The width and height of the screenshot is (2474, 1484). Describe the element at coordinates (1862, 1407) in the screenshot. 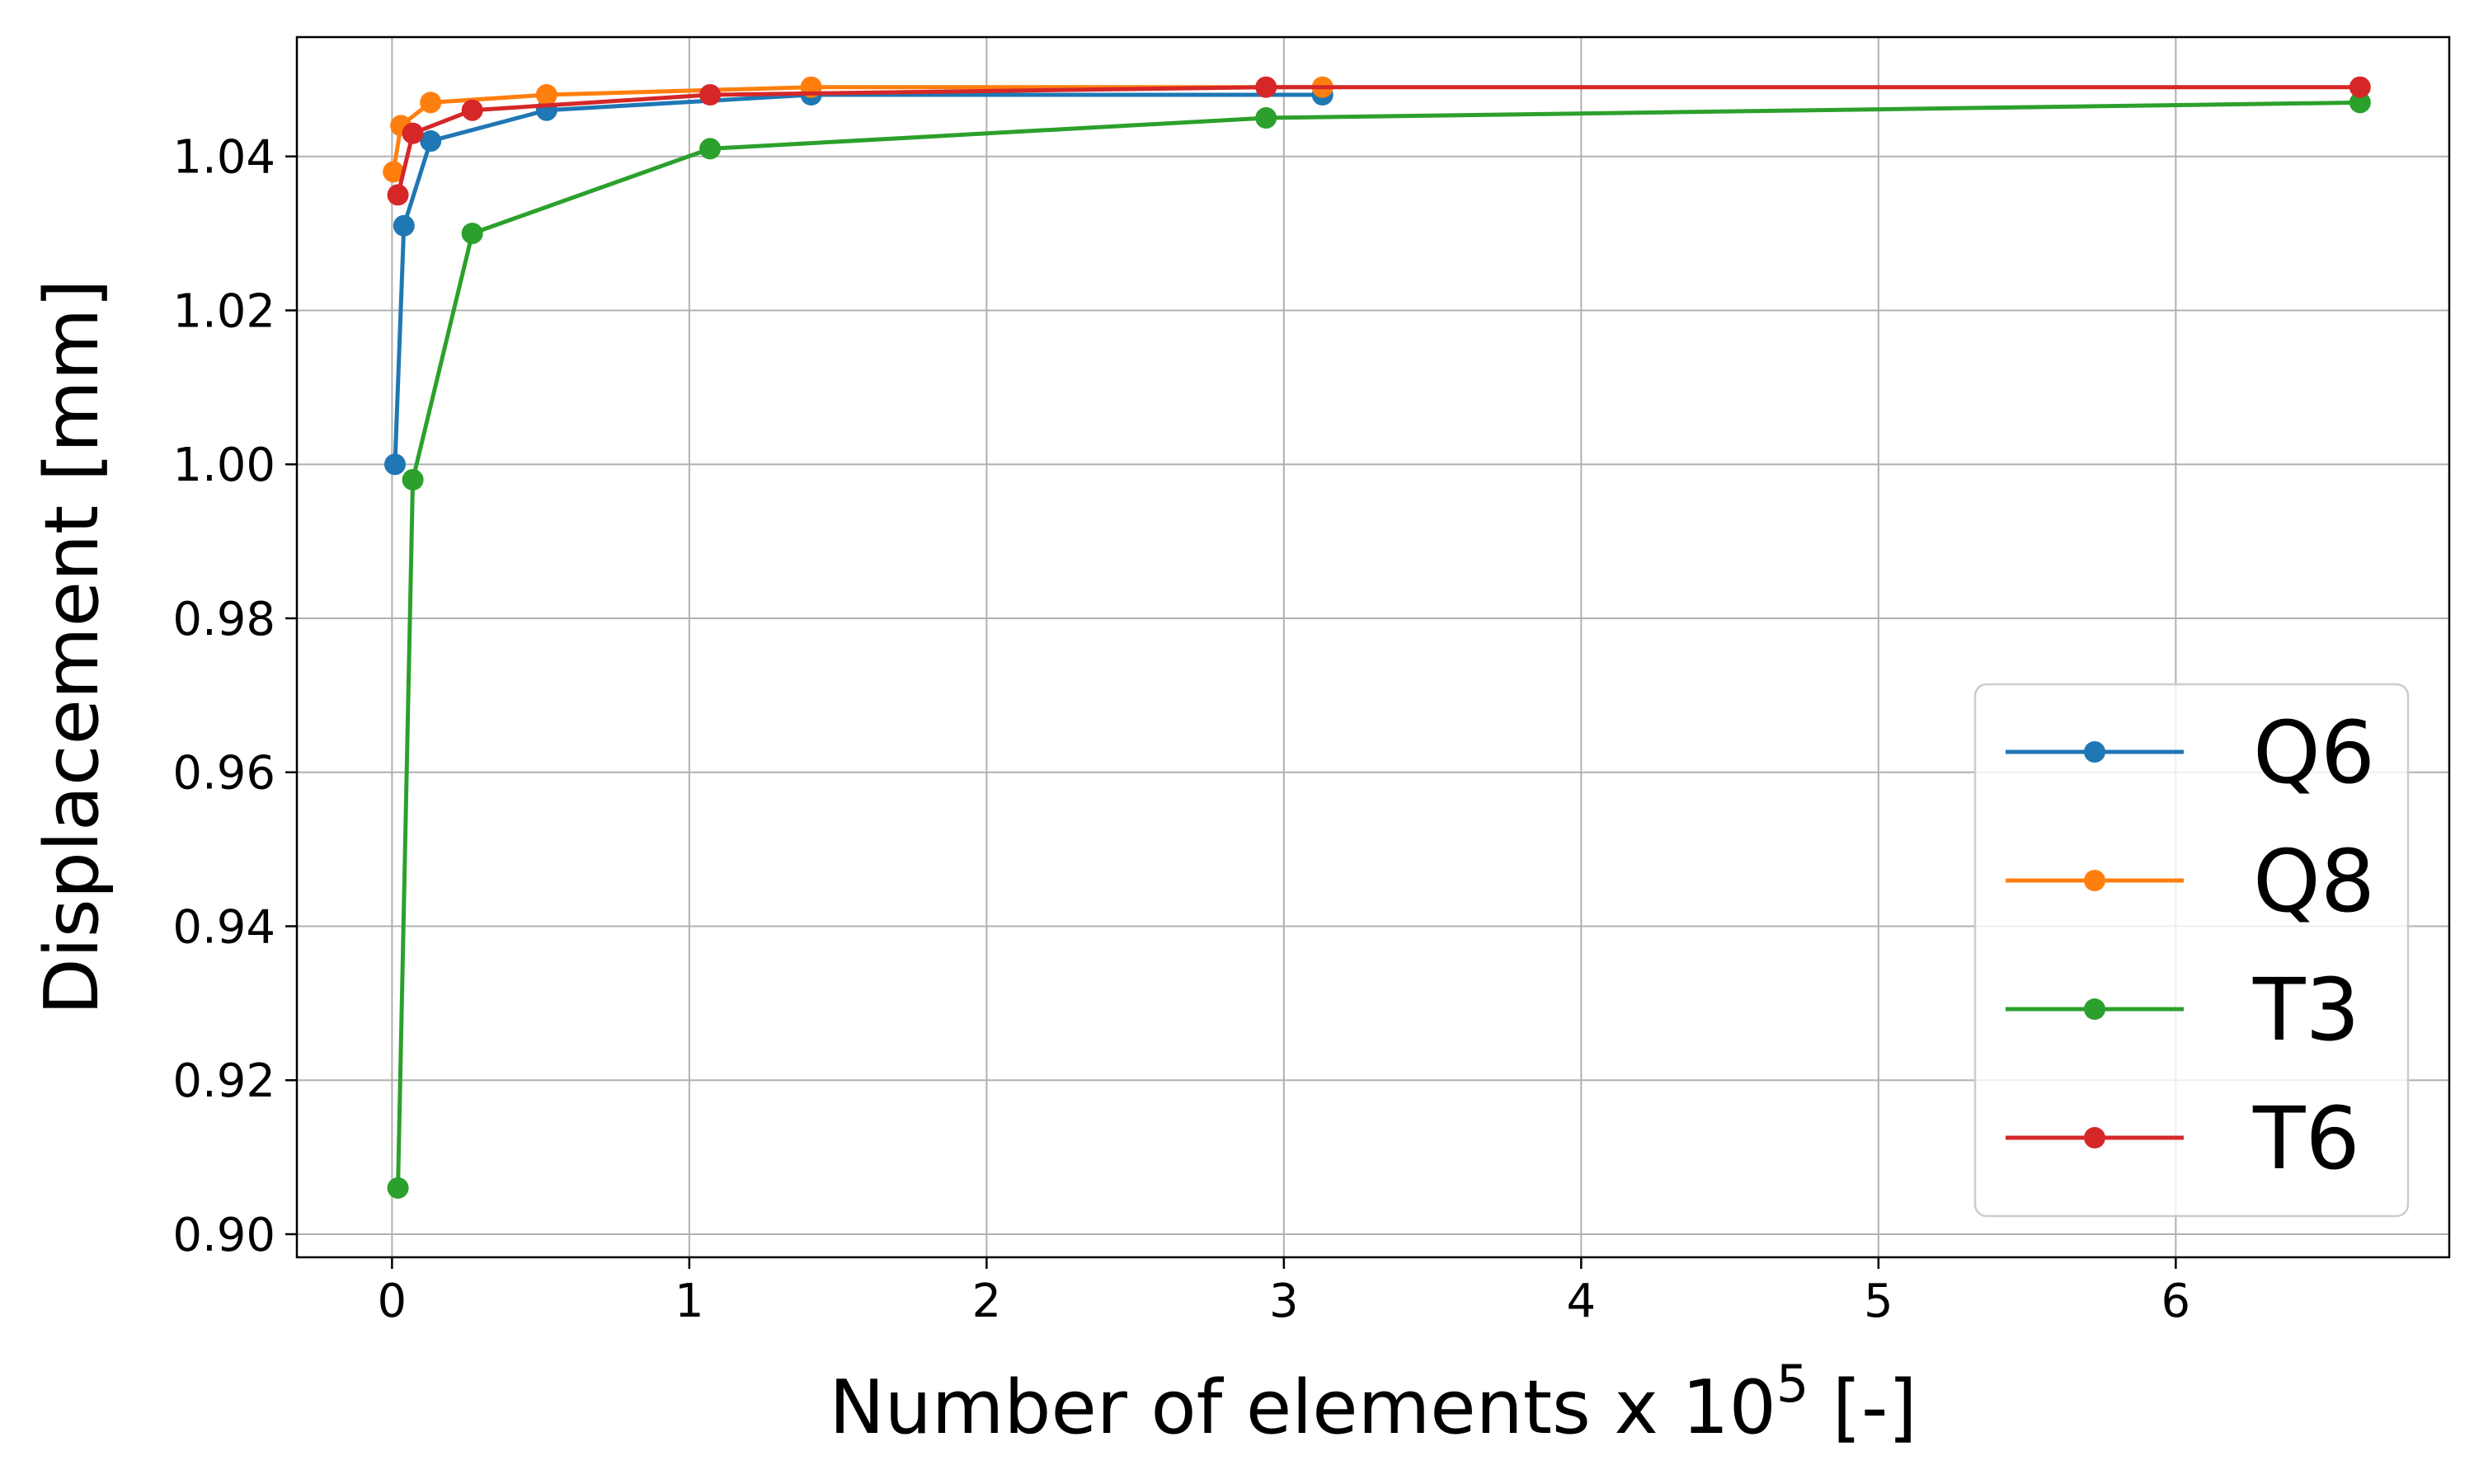

I see `x-axis-label-suffix: [-]` at that location.